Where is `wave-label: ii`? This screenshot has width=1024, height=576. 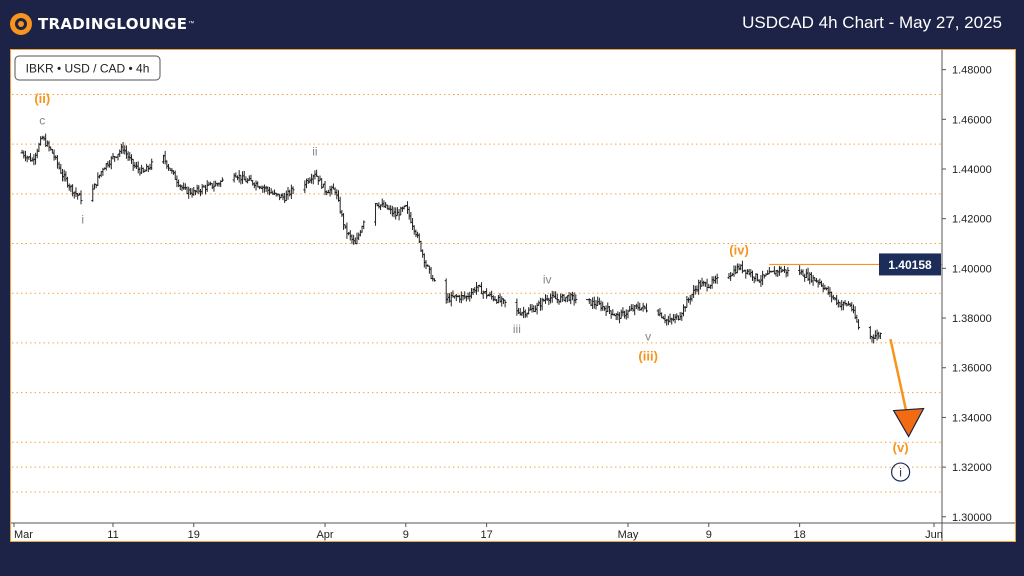
wave-label: ii is located at coordinates (314, 151).